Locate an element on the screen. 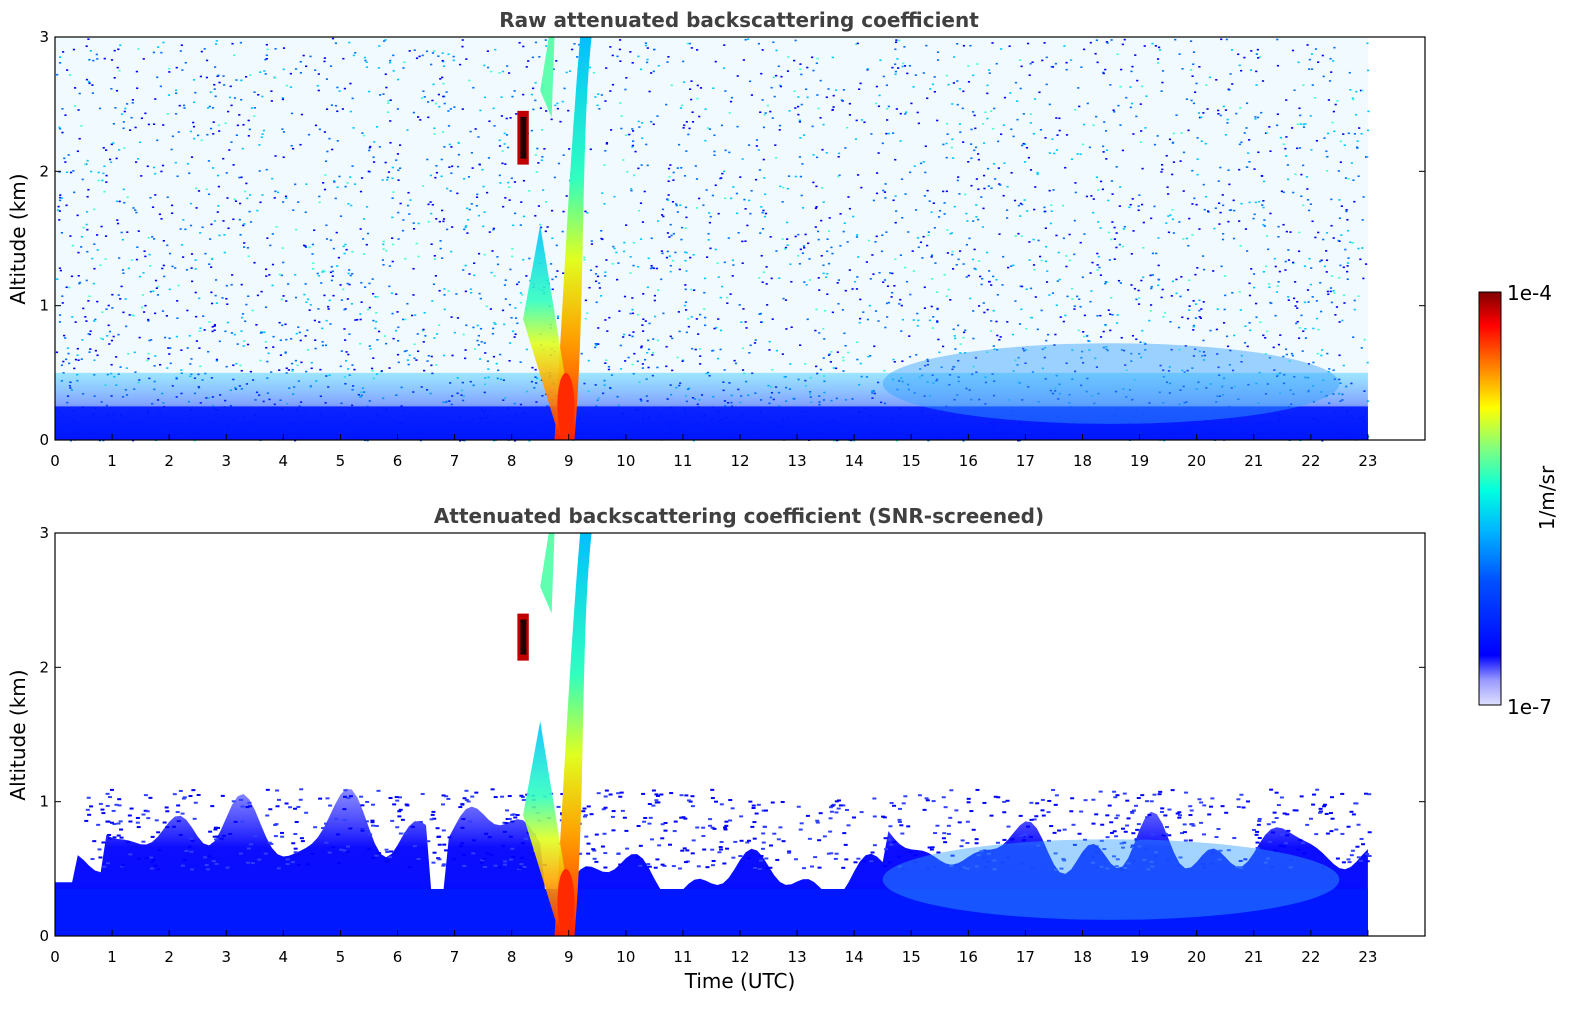 The image size is (1595, 1020). raw-x-tick-label: 13 is located at coordinates (797, 461).